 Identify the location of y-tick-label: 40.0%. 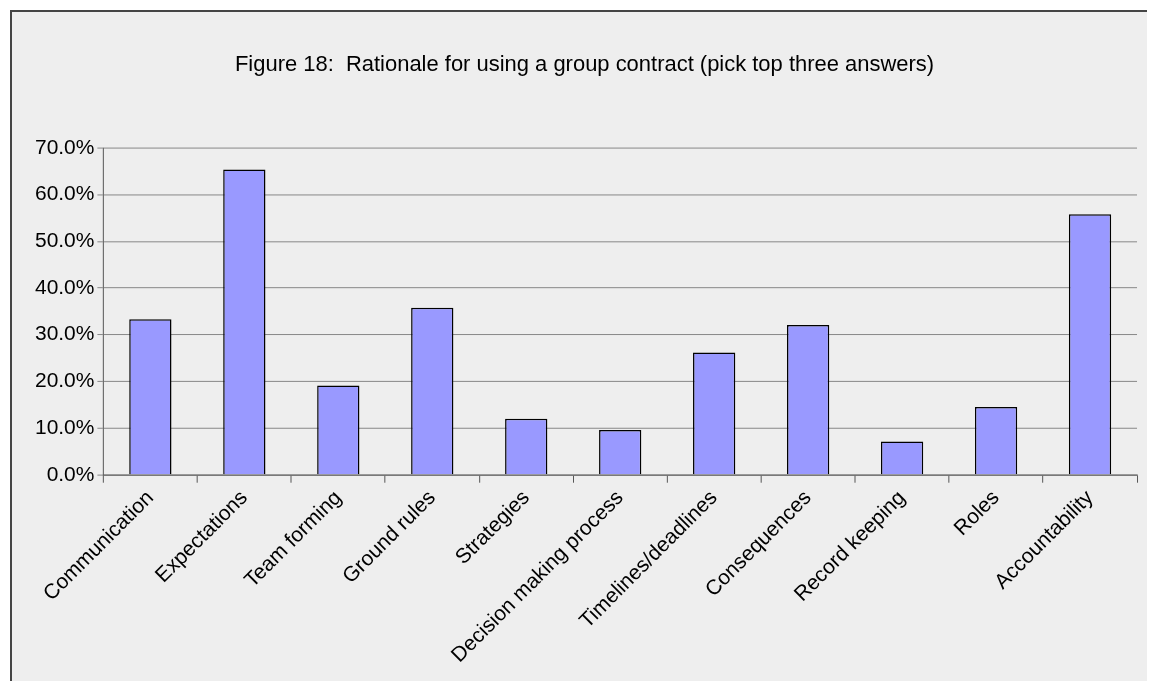
(64, 286).